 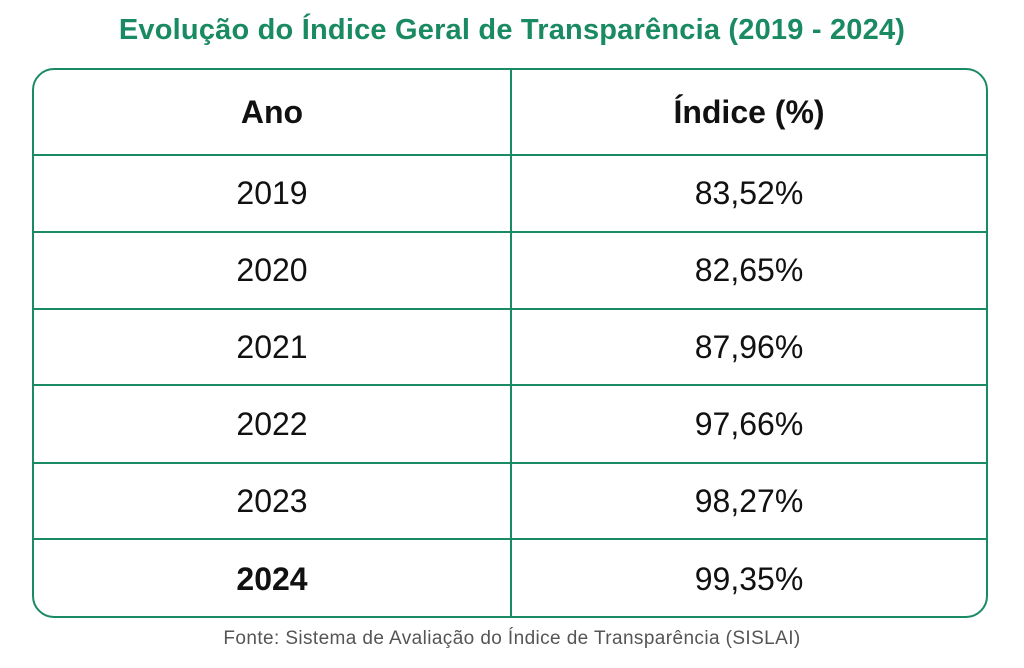 What do you see at coordinates (273, 347) in the screenshot?
I see `year-cell: 2021` at bounding box center [273, 347].